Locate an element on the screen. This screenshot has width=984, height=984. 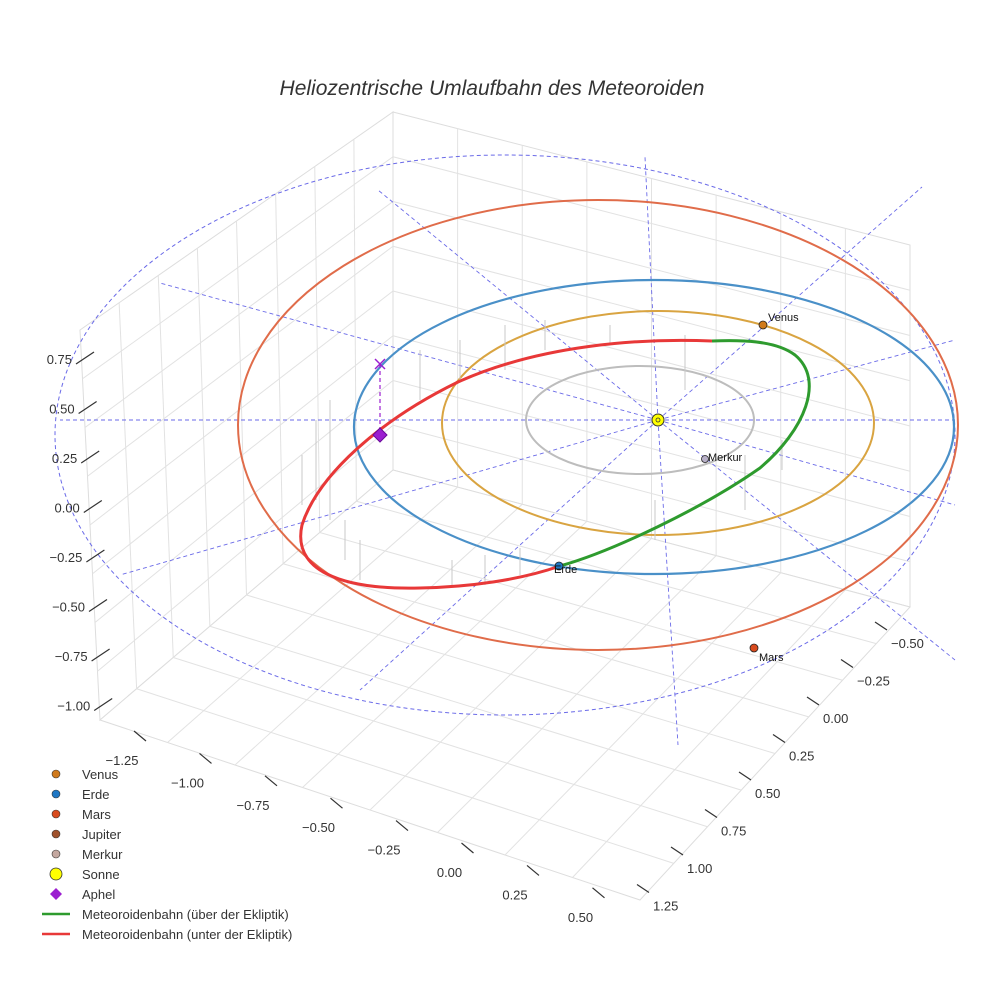
meteoroid-orbit is located at coordinates (555, 464).